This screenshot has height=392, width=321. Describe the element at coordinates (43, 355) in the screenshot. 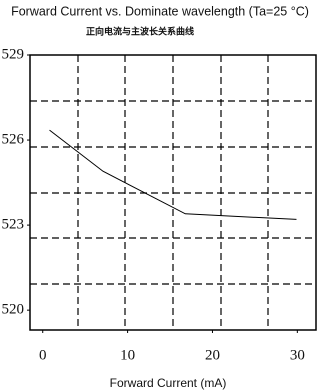

I see `x-tick-label: 0` at that location.